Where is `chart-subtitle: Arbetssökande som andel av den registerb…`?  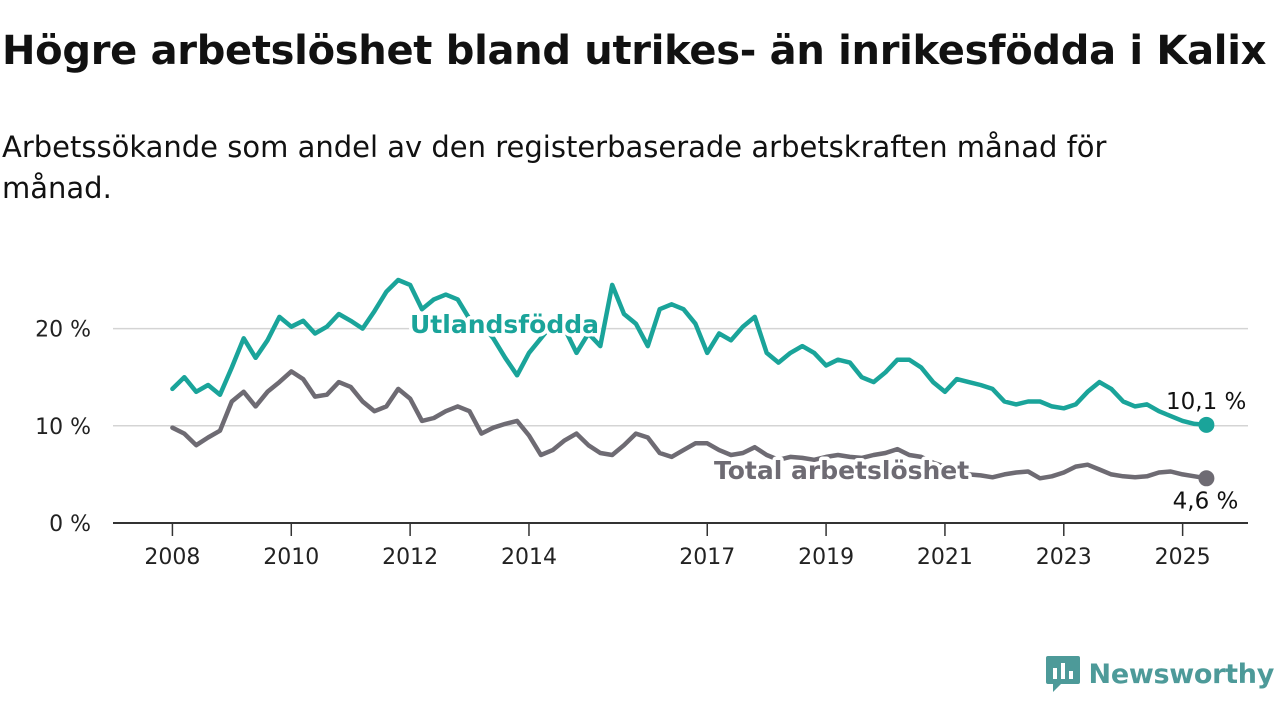
chart-subtitle: Arbetssökande som andel av den registerb… is located at coordinates (554, 167).